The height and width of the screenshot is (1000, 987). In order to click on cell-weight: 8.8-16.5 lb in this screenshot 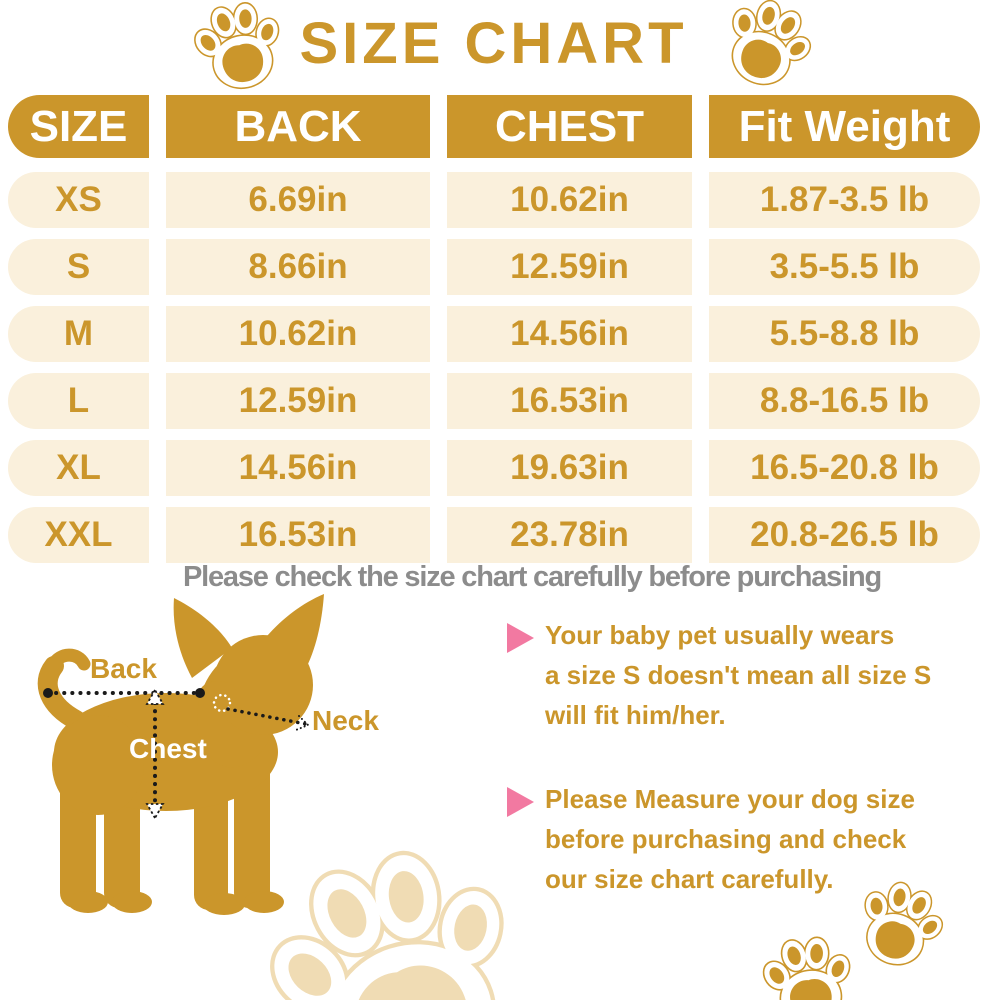, I will do `click(844, 401)`.